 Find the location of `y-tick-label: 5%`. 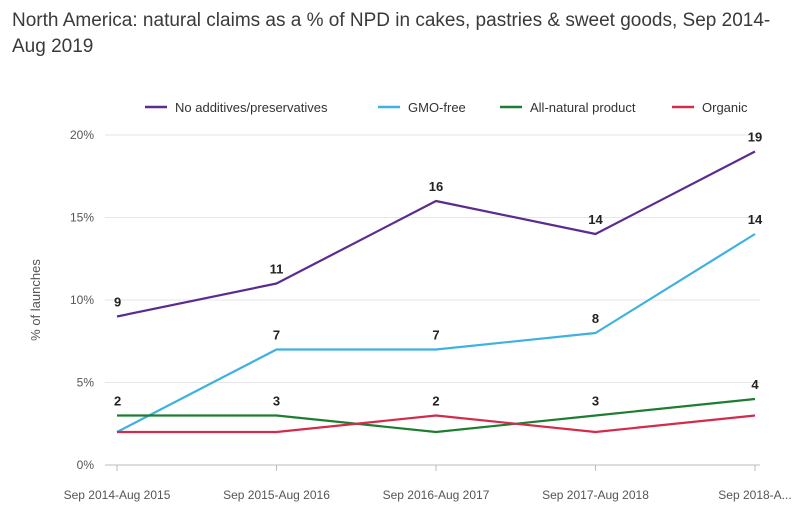

y-tick-label: 5% is located at coordinates (86, 383).